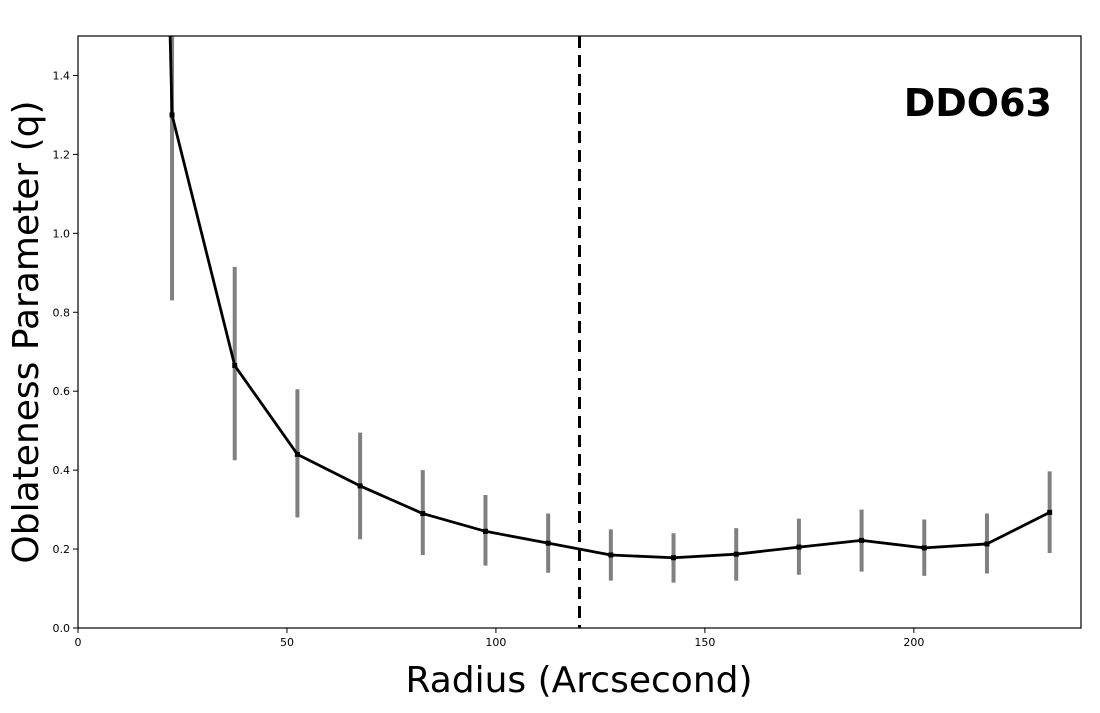  What do you see at coordinates (62, 628) in the screenshot?
I see `y-tick-label: 0.0` at bounding box center [62, 628].